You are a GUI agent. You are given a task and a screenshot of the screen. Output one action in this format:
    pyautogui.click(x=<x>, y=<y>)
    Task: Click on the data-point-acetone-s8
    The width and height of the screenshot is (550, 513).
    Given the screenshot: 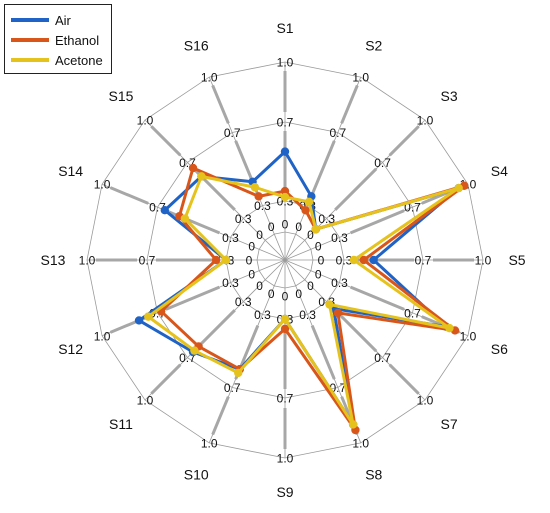 What is the action you would take?
    pyautogui.click(x=353, y=424)
    